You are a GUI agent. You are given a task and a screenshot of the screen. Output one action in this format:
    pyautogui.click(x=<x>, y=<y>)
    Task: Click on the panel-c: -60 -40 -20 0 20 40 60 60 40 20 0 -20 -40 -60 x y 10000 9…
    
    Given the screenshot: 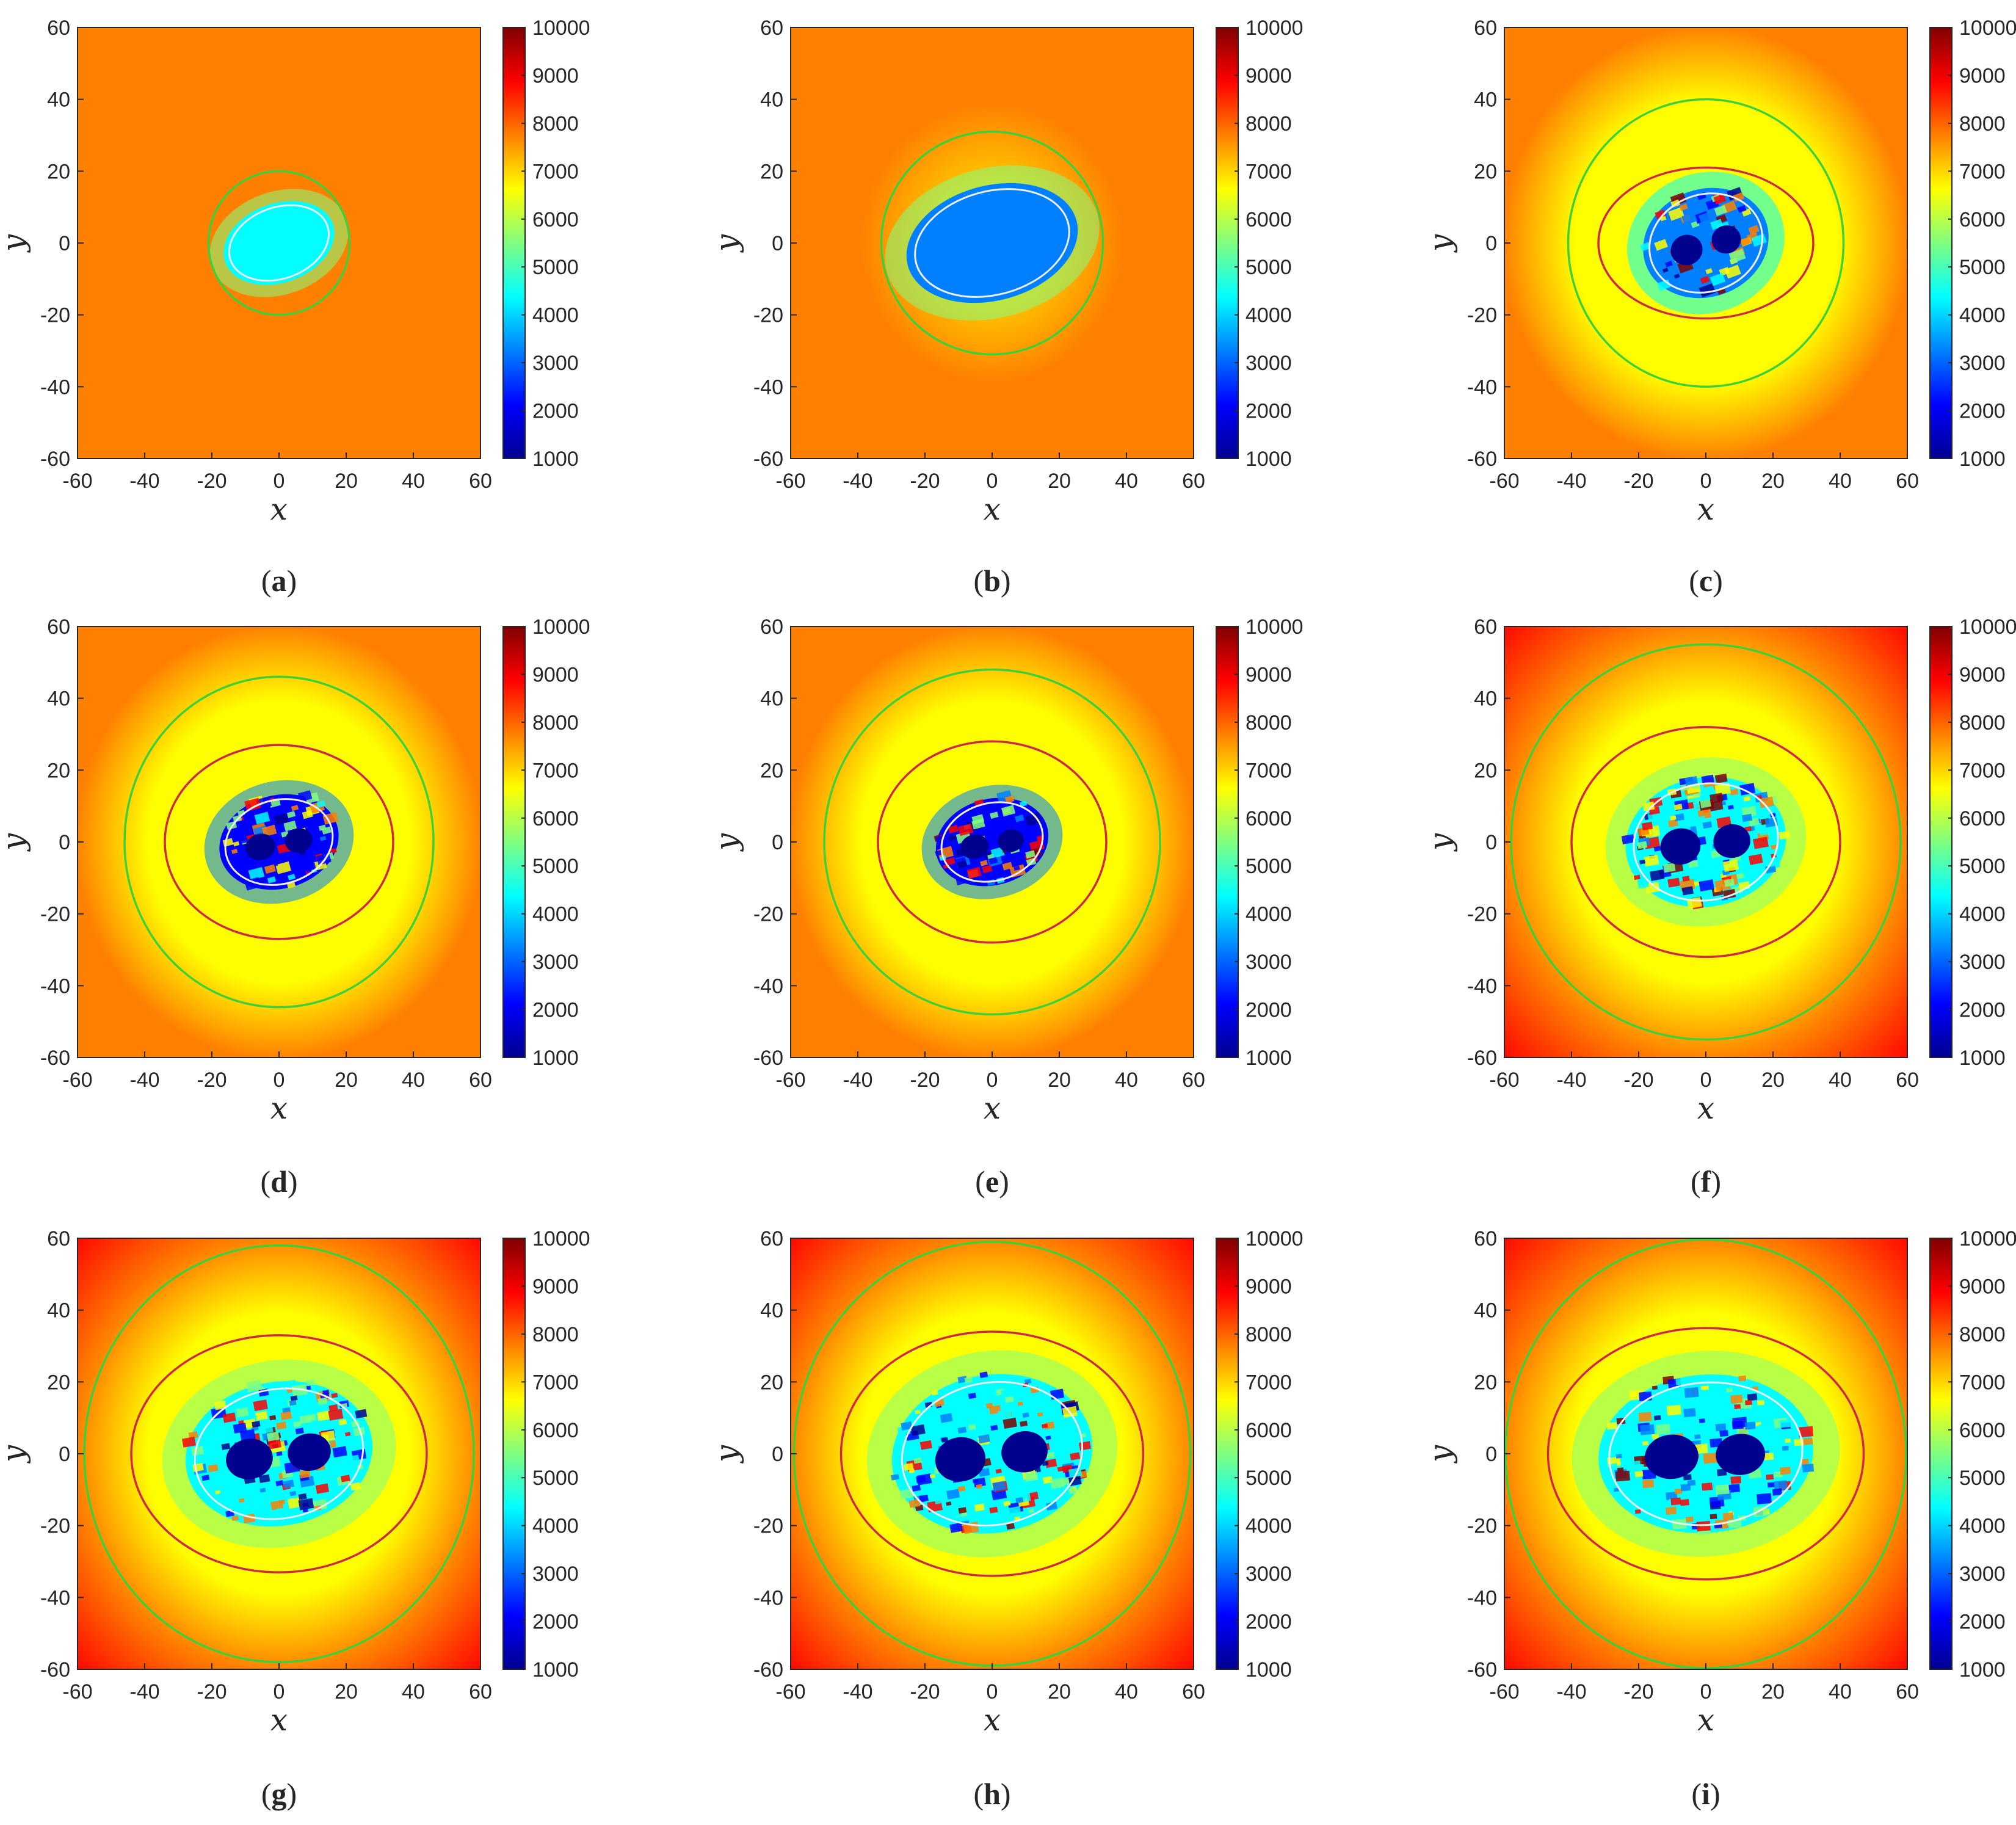 What is the action you would take?
    pyautogui.click(x=1719, y=307)
    